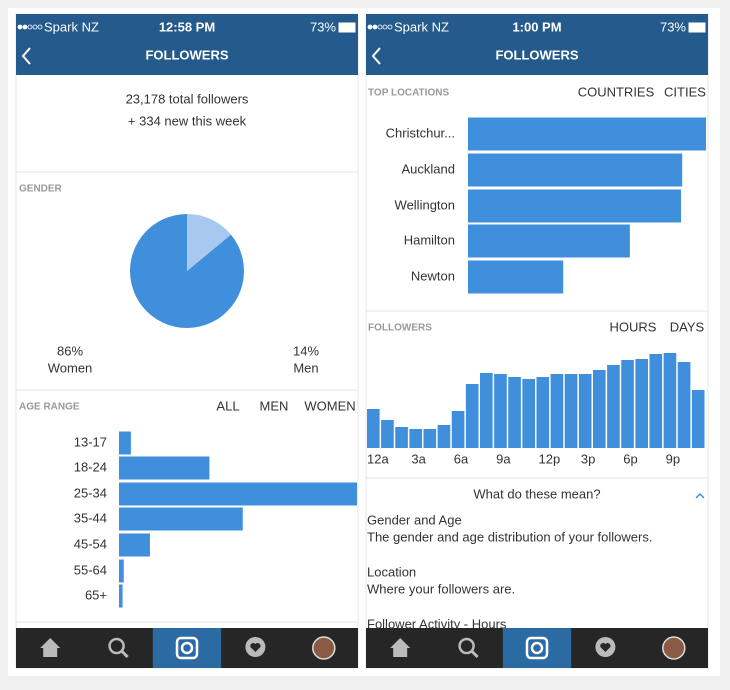 Image resolution: width=730 pixels, height=690 pixels. What do you see at coordinates (425, 204) in the screenshot?
I see `bar-label: Wellington` at bounding box center [425, 204].